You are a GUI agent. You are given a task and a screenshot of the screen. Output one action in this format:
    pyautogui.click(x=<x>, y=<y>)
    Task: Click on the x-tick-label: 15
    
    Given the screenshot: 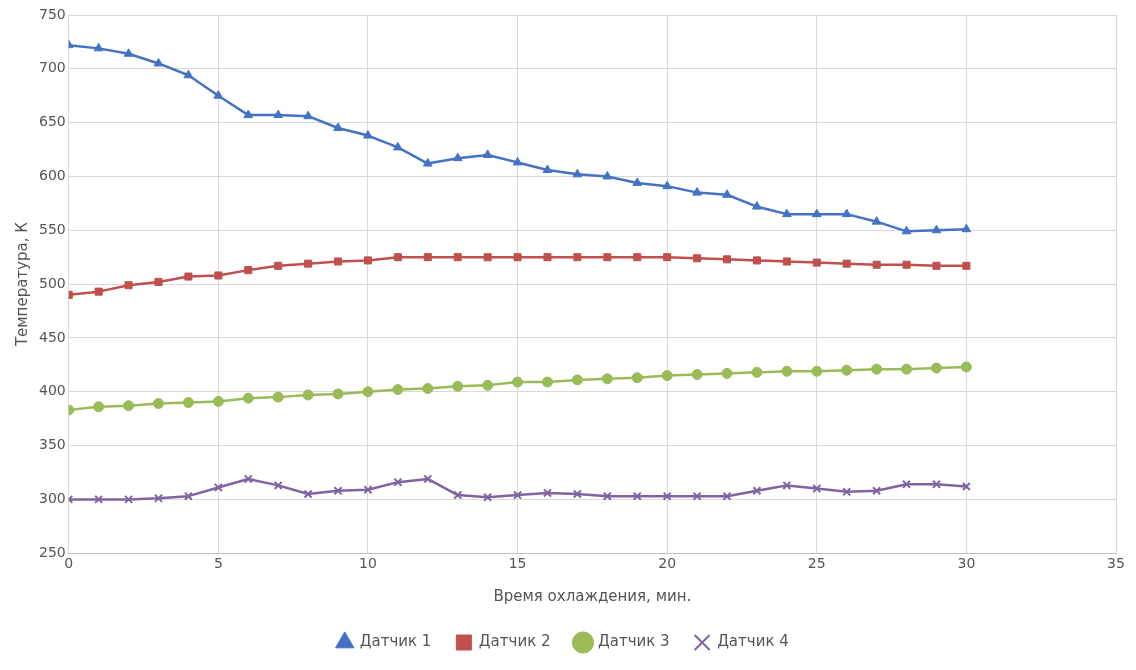 What is the action you would take?
    pyautogui.click(x=517, y=563)
    